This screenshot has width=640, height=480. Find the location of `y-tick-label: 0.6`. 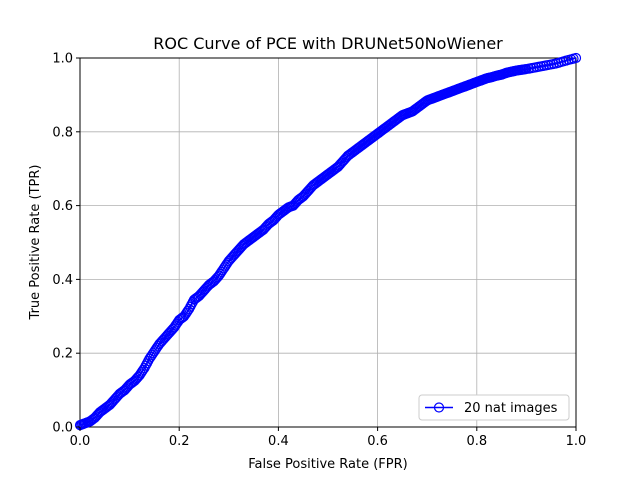

y-tick-label: 0.6 is located at coordinates (62, 206).